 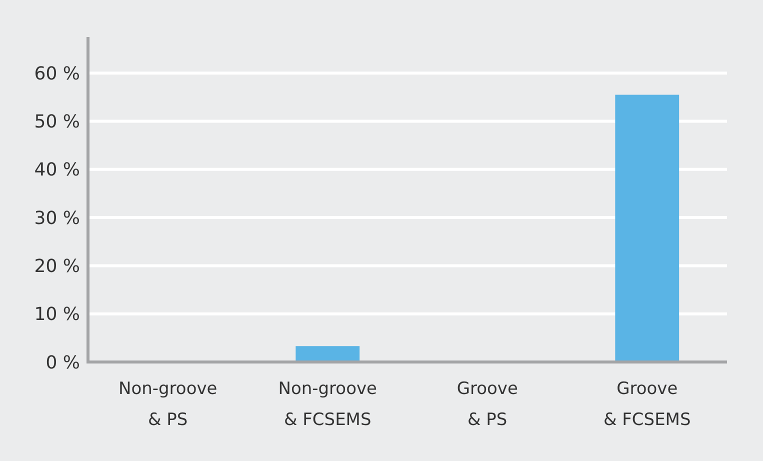 I want to click on y-tick-label: 30 %, so click(x=57, y=218).